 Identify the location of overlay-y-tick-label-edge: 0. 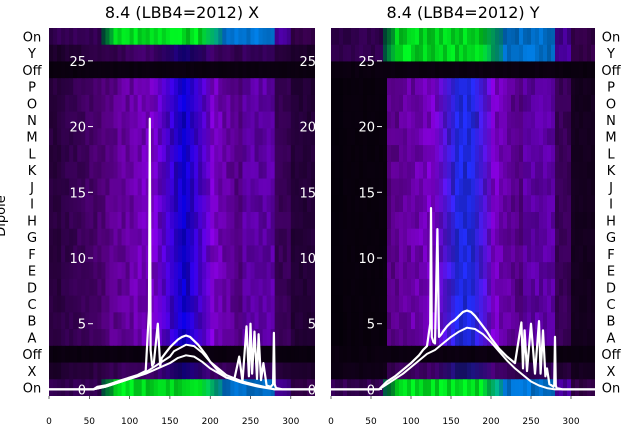
(312, 390).